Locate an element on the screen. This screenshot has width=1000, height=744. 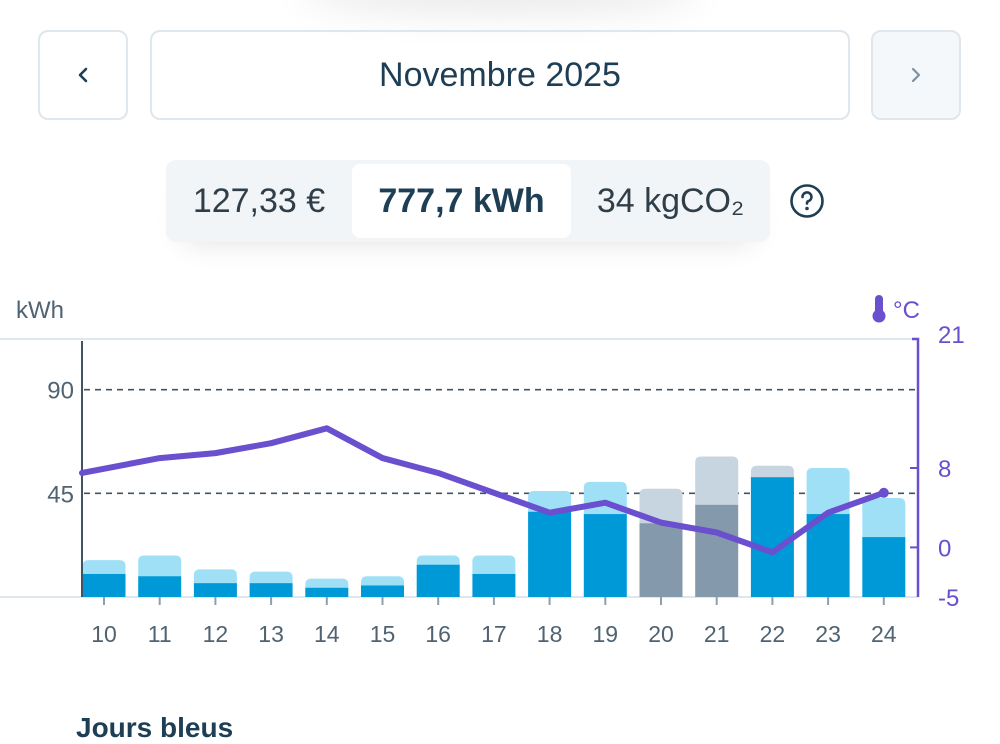
x-tick-label: 15 is located at coordinates (383, 634).